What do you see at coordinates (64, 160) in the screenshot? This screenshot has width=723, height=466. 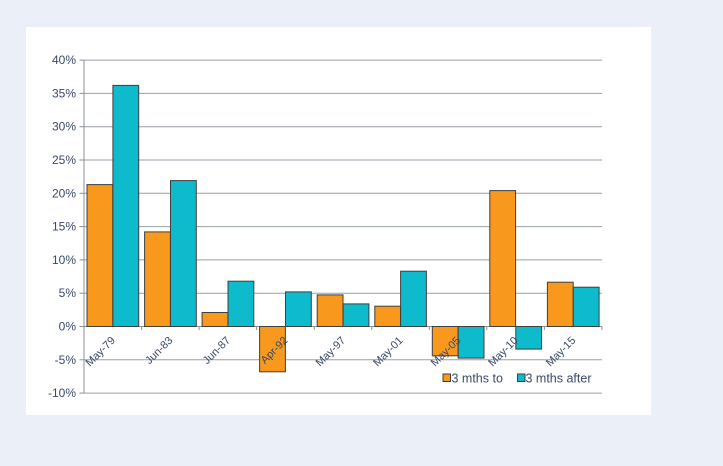 I see `svg-text: 25%` at bounding box center [64, 160].